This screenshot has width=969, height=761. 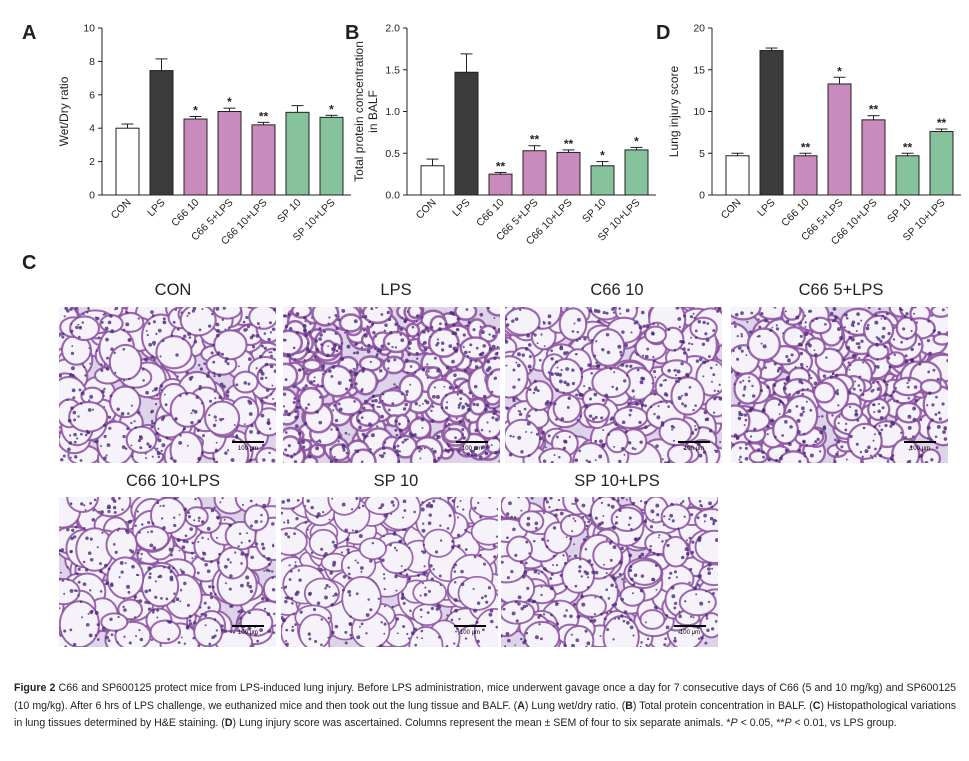 What do you see at coordinates (521, 705) in the screenshot?
I see `caption-ref-a: A` at bounding box center [521, 705].